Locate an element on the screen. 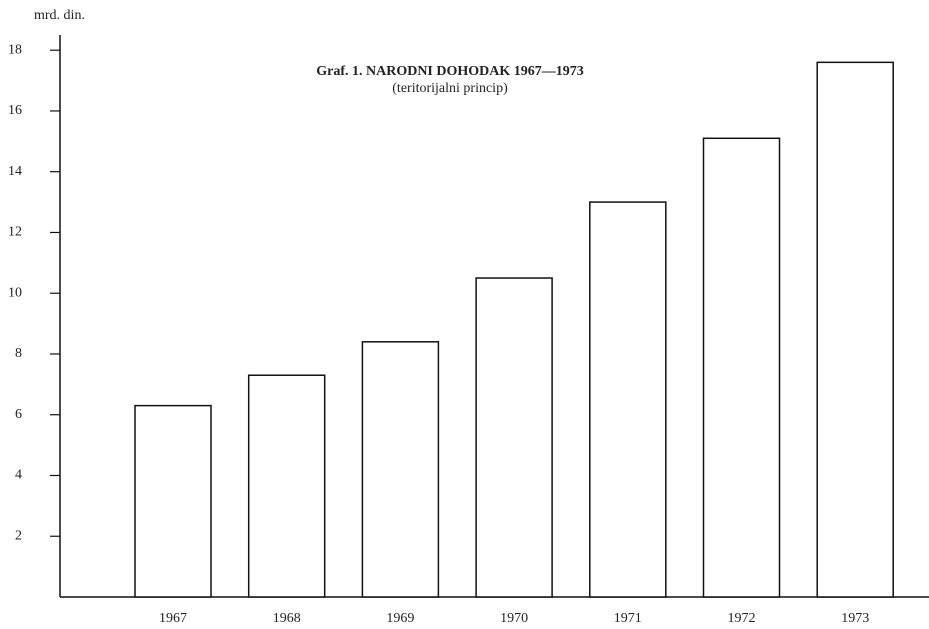 The width and height of the screenshot is (929, 629). y-axis-label: mrd. din. is located at coordinates (59, 15).